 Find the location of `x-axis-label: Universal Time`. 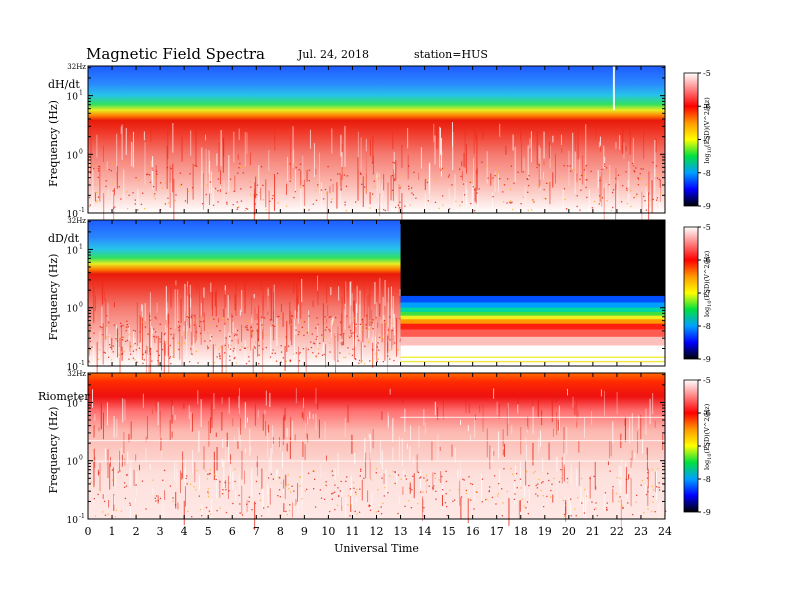

x-axis-label: Universal Time is located at coordinates (376, 548).